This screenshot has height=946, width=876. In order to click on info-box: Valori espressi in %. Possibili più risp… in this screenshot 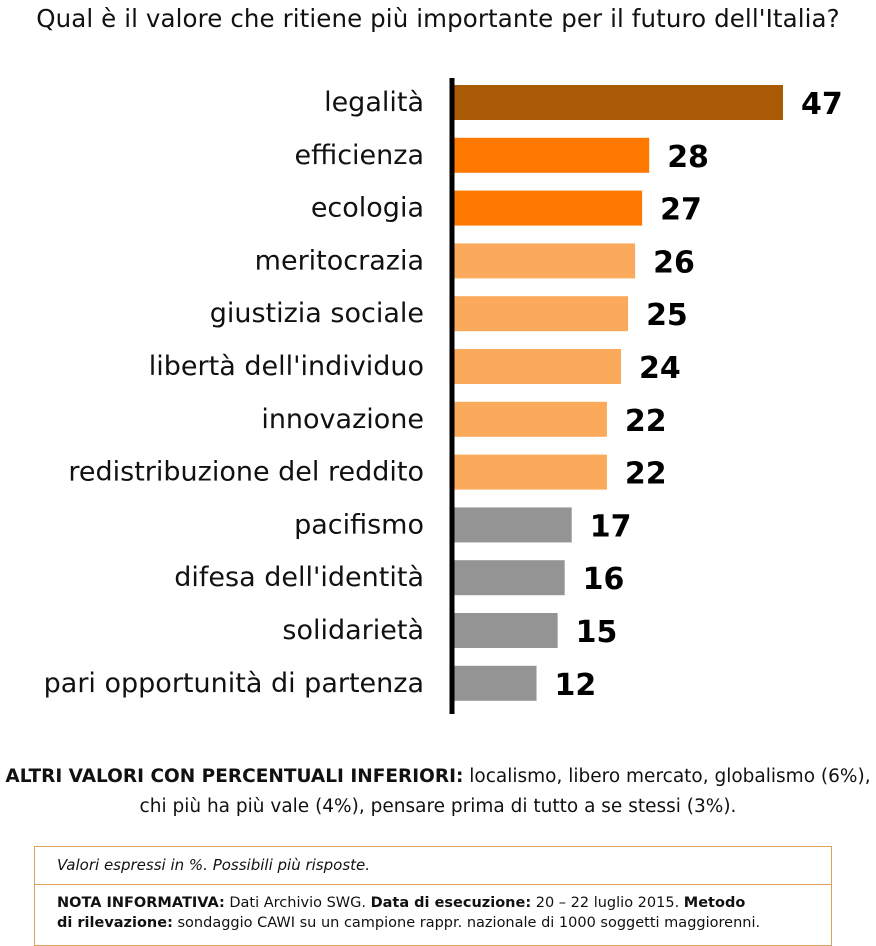, I will do `click(433, 896)`.